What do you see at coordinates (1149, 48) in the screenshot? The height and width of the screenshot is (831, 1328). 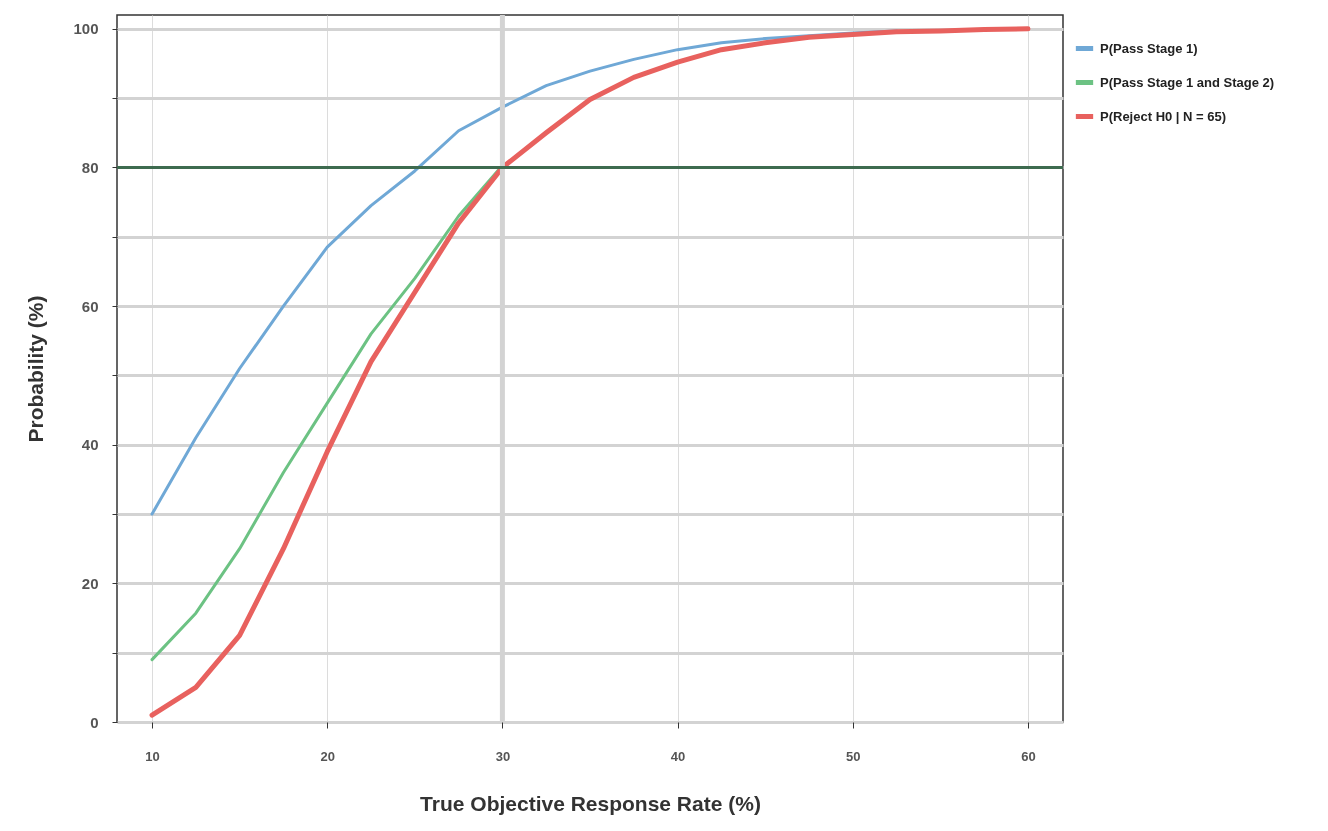 I see `legend-label: P(Pass Stage 1)` at bounding box center [1149, 48].